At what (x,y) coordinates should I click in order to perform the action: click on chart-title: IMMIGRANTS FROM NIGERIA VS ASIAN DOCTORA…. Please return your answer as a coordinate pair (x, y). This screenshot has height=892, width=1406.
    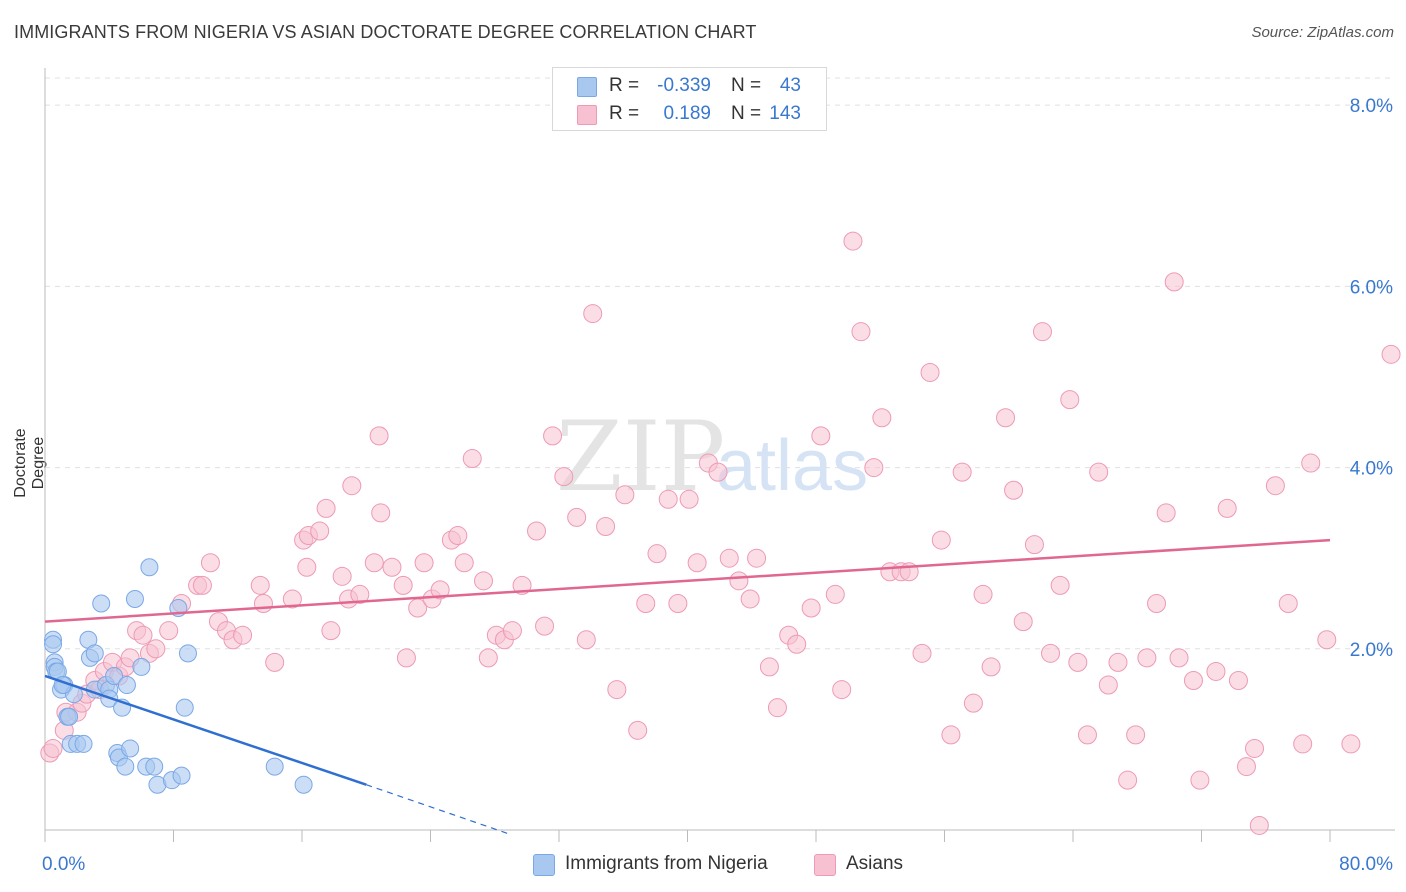
    Looking at the image, I should click on (385, 32).